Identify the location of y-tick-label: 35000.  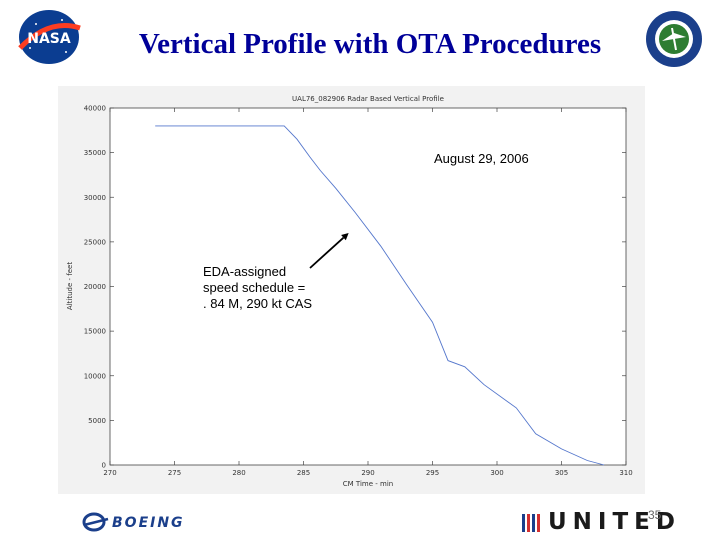
(95, 153).